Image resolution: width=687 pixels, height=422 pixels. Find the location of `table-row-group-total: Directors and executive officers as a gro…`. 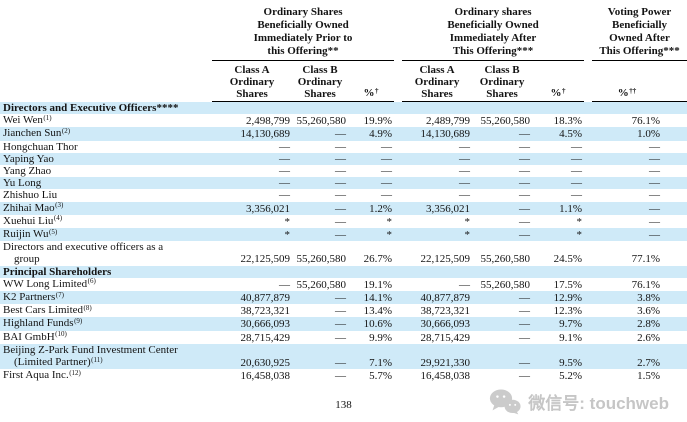

table-row-group-total: Directors and executive officers as a gro… is located at coordinates (343, 253).